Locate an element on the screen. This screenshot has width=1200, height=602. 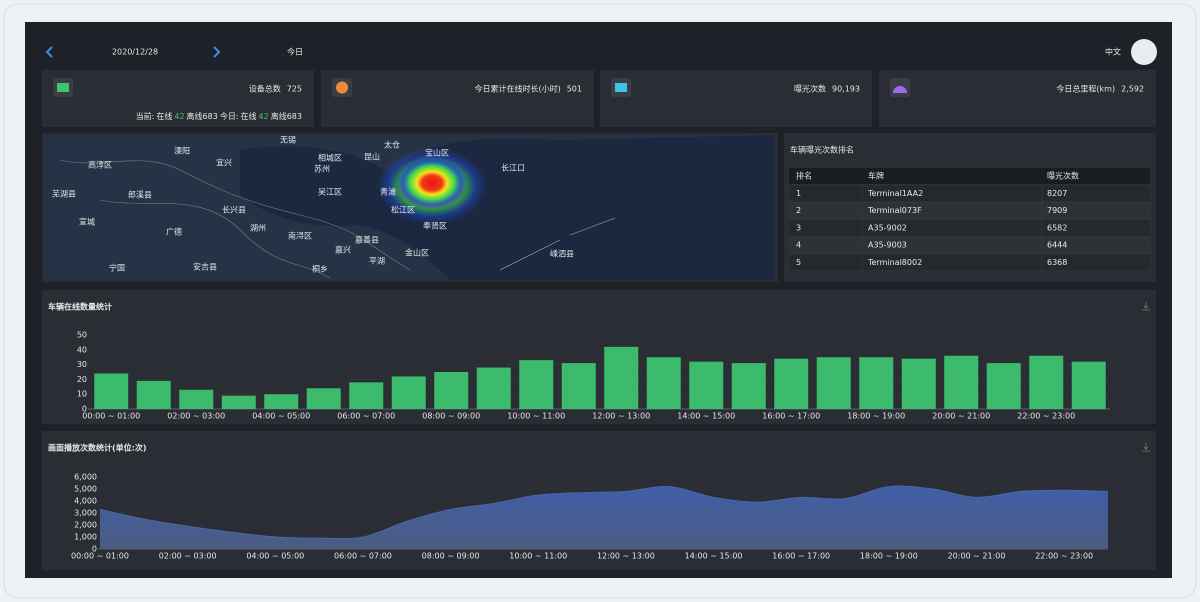
today-button: 今日 is located at coordinates (295, 52).